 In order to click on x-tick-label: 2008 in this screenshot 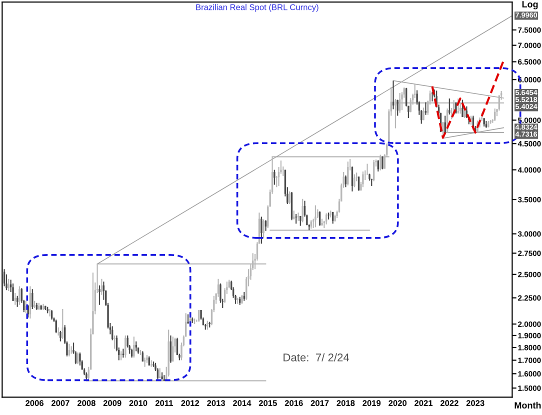, I will do `click(86, 403)`.